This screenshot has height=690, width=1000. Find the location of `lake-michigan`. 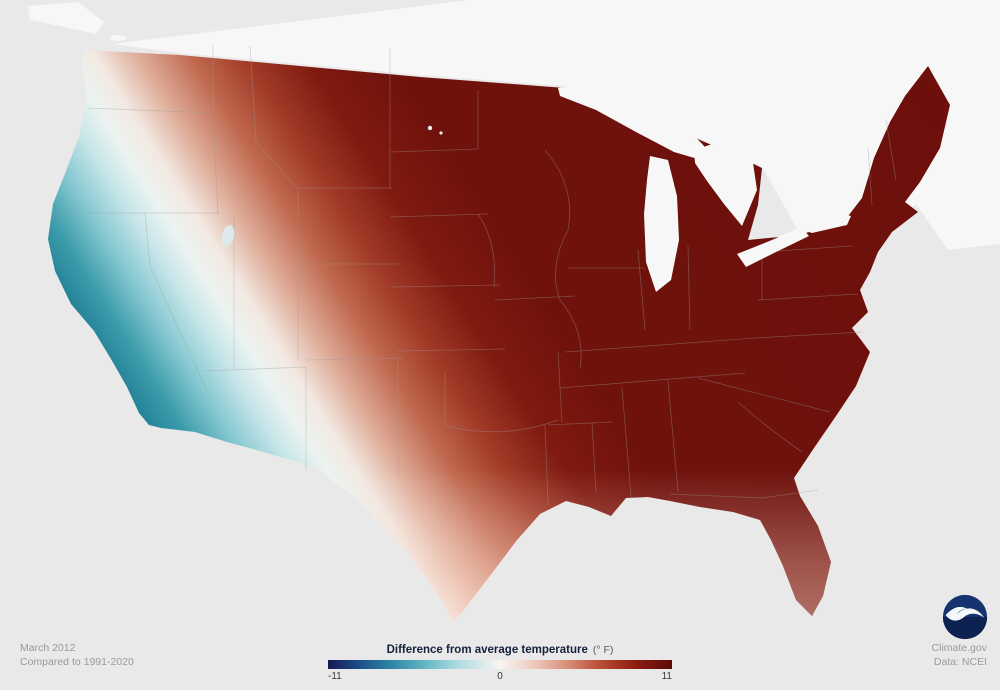

lake-michigan is located at coordinates (661, 224).